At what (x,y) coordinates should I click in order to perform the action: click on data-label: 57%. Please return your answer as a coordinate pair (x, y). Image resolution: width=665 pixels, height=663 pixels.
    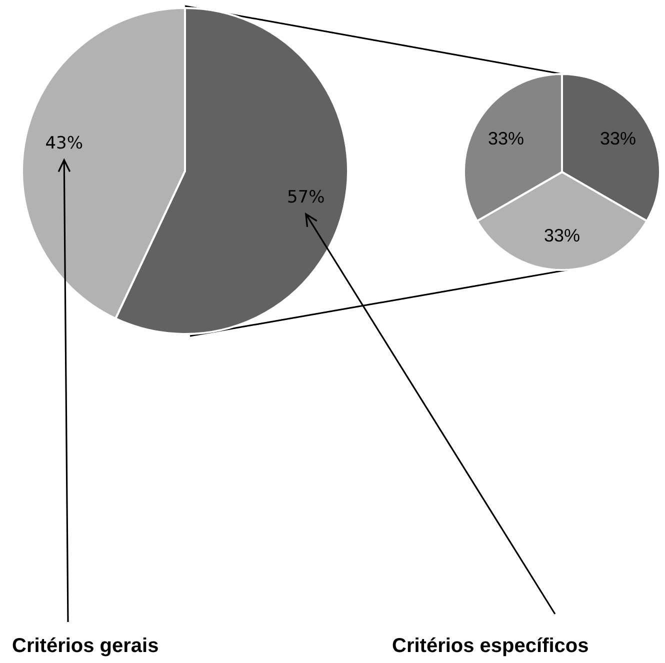
    Looking at the image, I should click on (306, 198).